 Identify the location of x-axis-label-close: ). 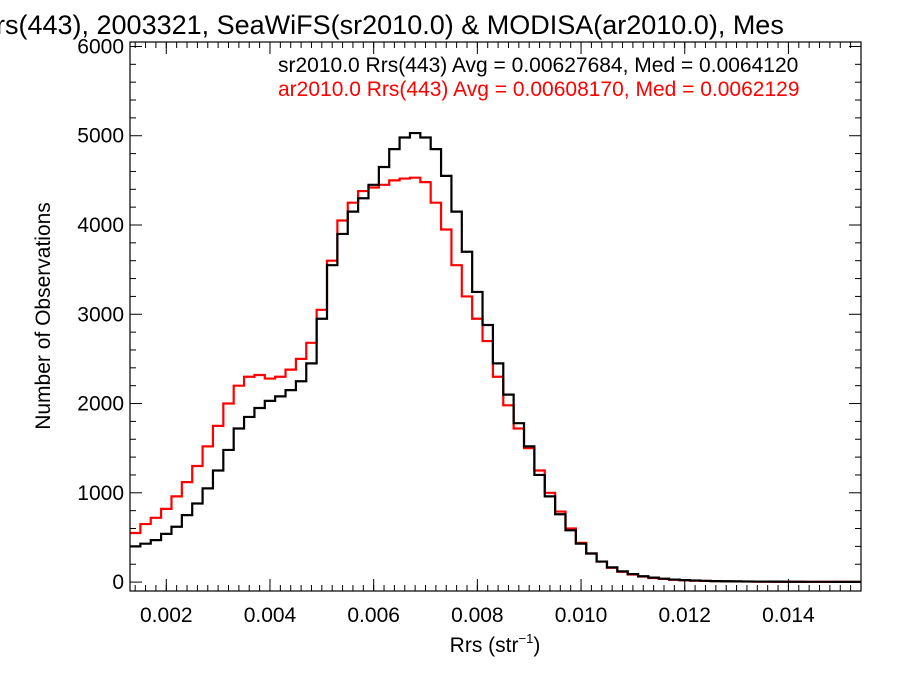
(536, 645).